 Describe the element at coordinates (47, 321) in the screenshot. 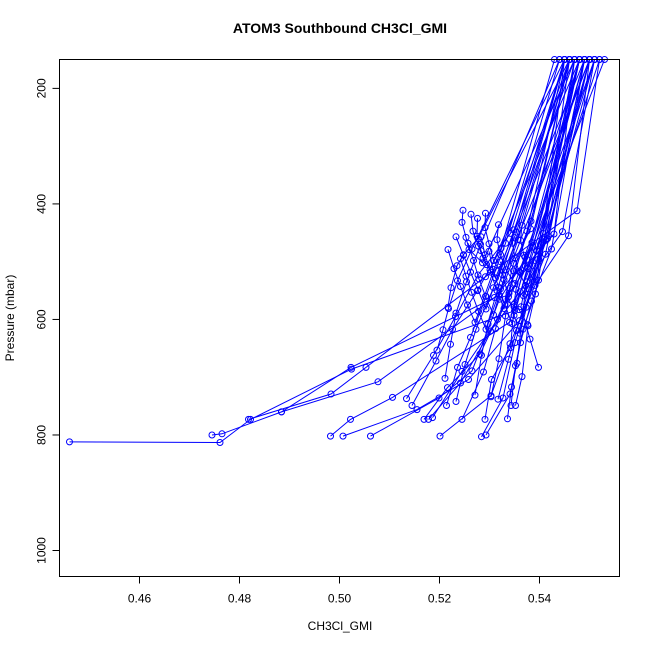

I see `y-axis: 200 400 600 800 1000` at that location.